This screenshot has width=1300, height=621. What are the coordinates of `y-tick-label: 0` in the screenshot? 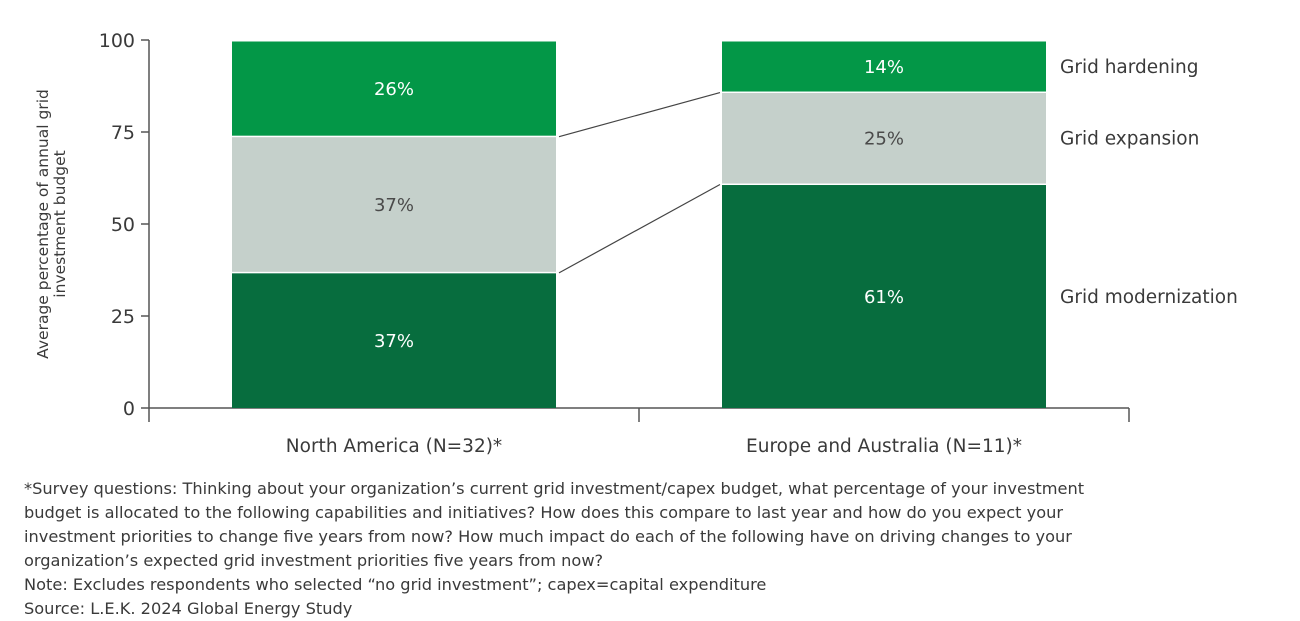 It's located at (129, 409).